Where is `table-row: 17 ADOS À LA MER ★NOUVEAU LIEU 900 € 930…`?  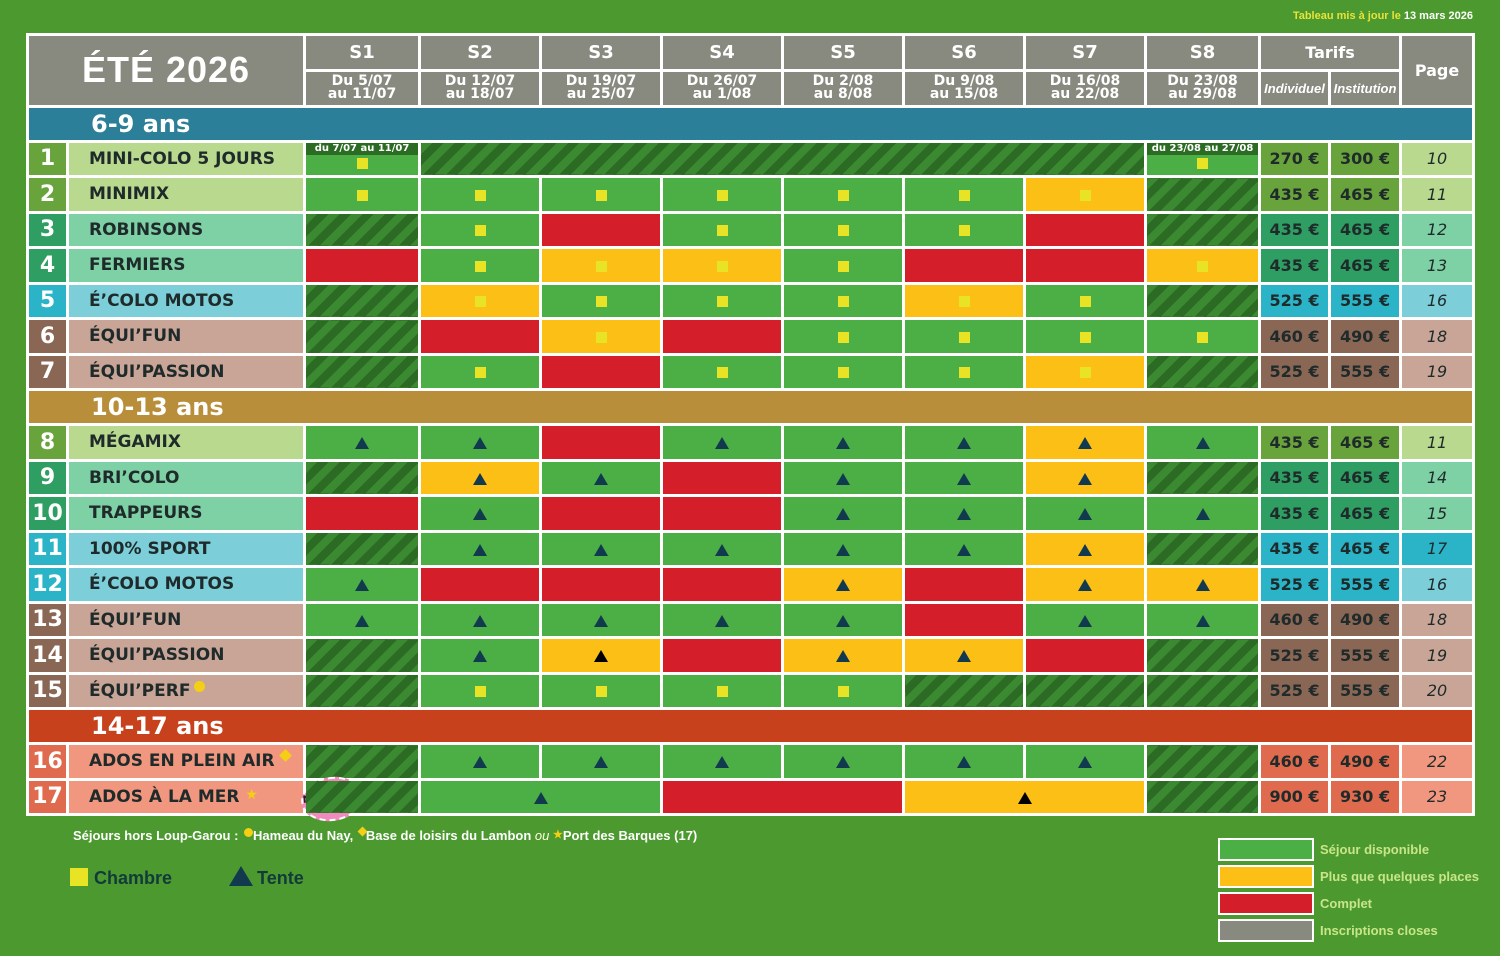
table-row: 17 ADOS À LA MER ★NOUVEAU LIEU 900 € 930… is located at coordinates (751, 798).